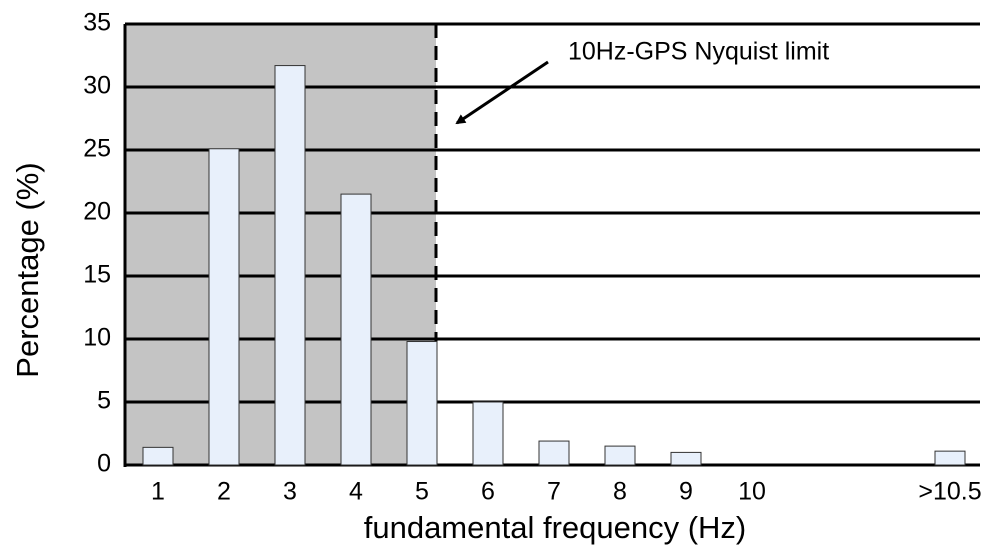 The image size is (993, 554). I want to click on x-tick-label: 1, so click(158, 492).